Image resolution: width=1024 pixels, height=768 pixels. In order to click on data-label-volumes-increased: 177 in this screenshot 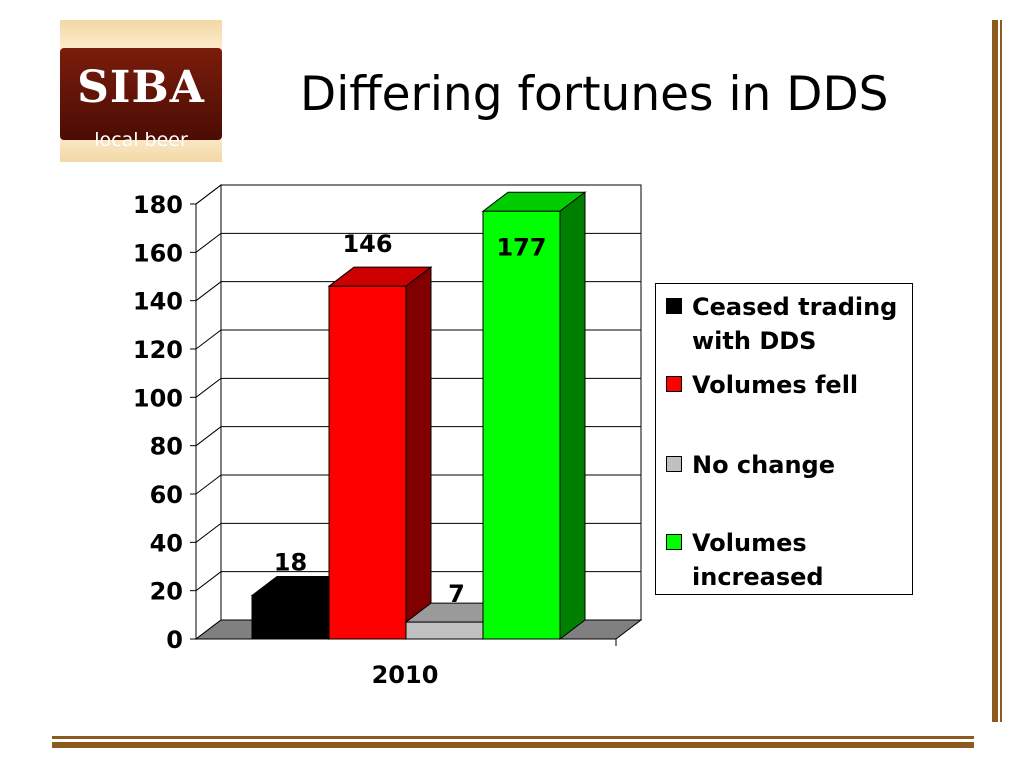, I will do `click(521, 247)`.